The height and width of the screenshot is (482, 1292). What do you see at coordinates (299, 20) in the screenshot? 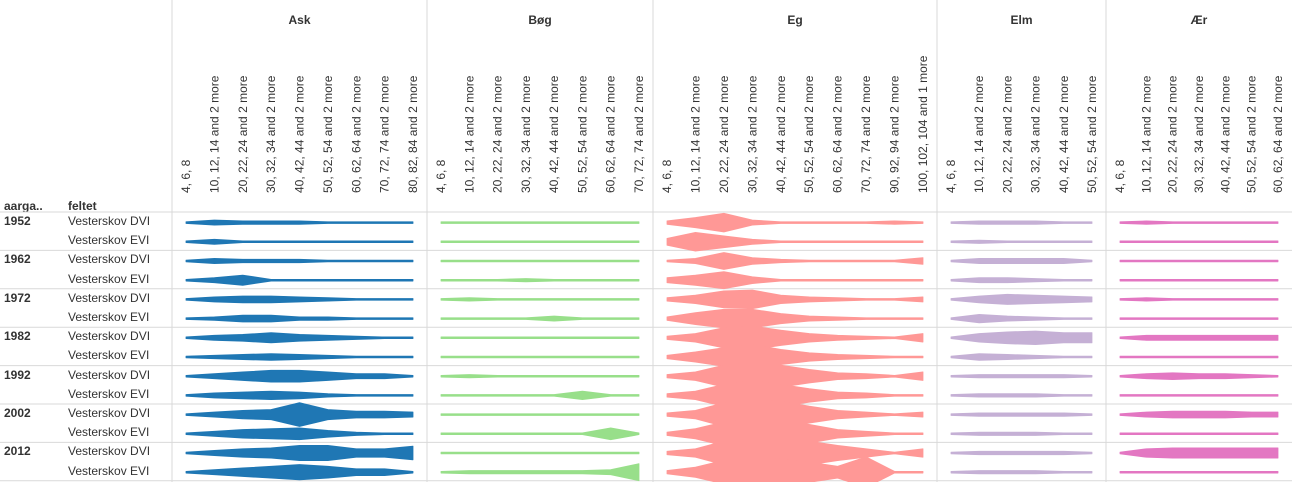
I see `species-header: Ask` at bounding box center [299, 20].